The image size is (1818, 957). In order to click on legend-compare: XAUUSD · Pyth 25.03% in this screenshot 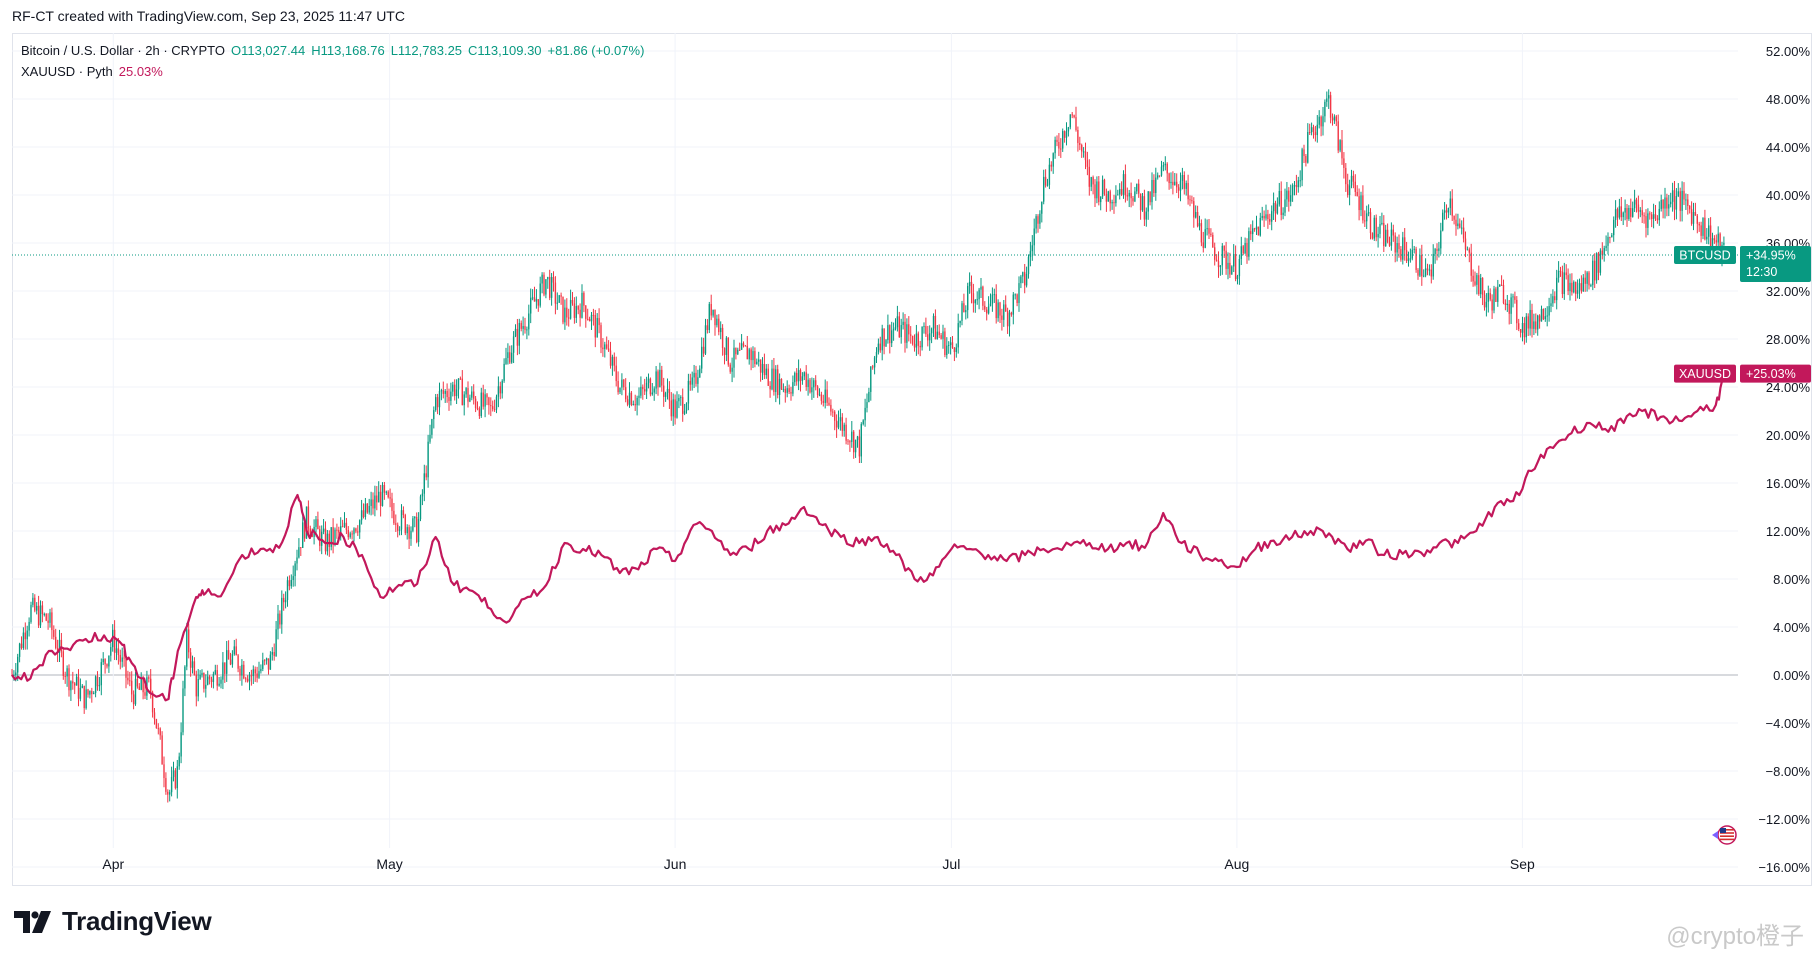, I will do `click(95, 71)`.